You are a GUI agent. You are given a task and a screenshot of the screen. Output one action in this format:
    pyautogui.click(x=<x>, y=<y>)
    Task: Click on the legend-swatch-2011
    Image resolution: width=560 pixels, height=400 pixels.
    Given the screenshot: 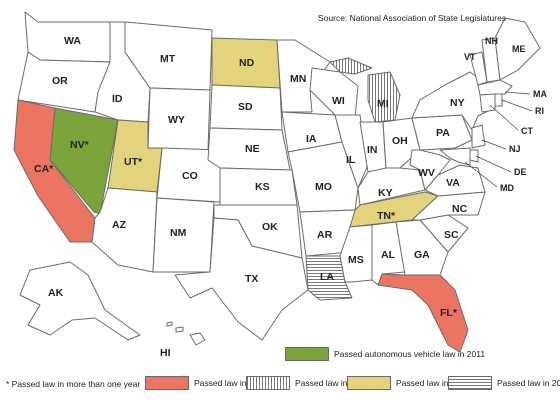 What is the action you would take?
    pyautogui.click(x=307, y=354)
    